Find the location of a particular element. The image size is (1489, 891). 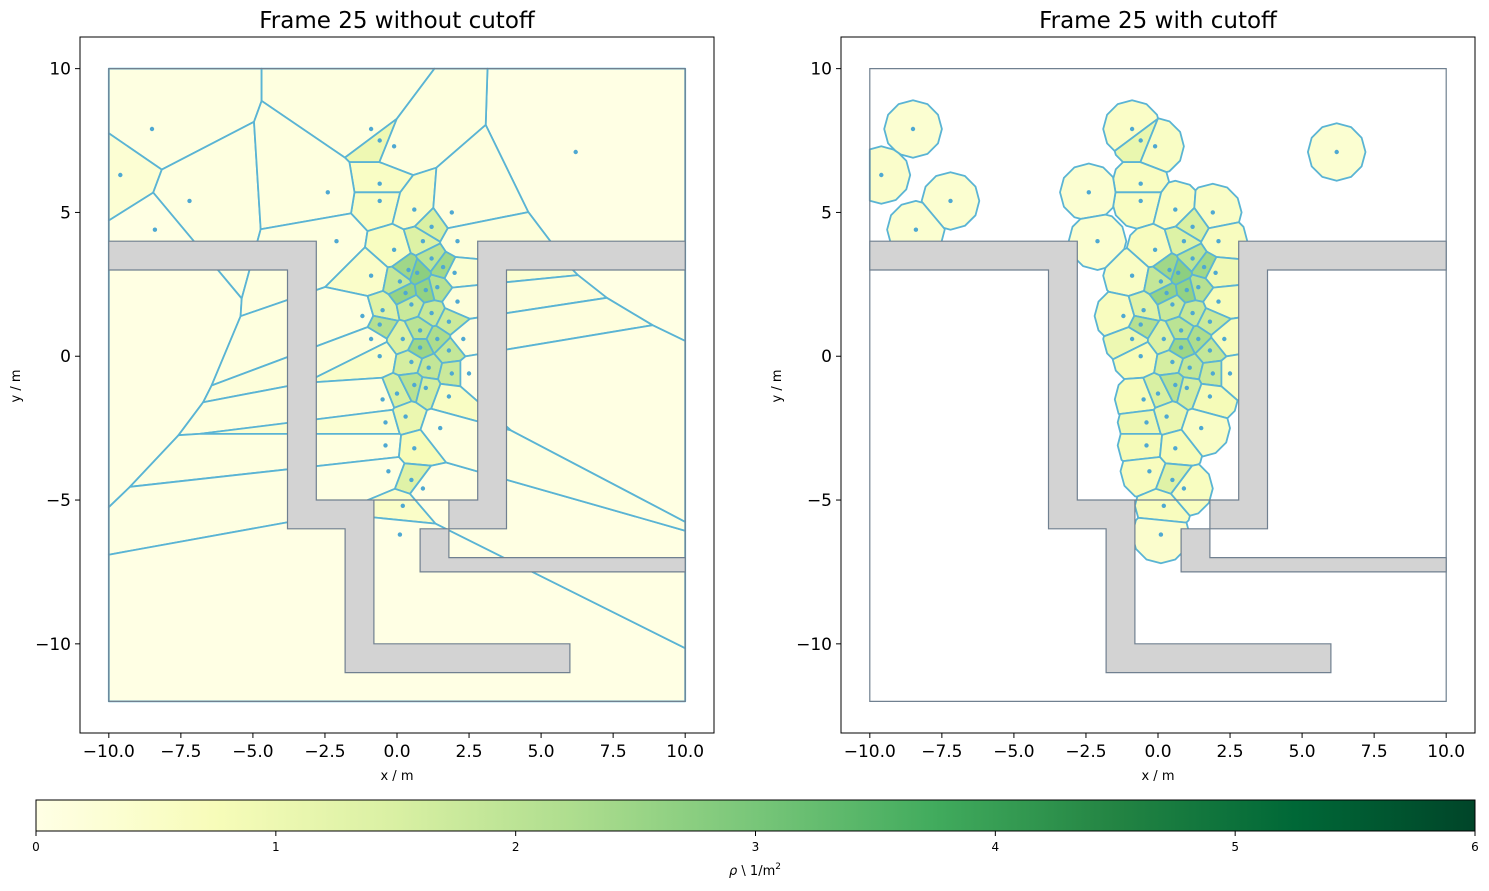

right-y-label: y / m is located at coordinates (777, 385).